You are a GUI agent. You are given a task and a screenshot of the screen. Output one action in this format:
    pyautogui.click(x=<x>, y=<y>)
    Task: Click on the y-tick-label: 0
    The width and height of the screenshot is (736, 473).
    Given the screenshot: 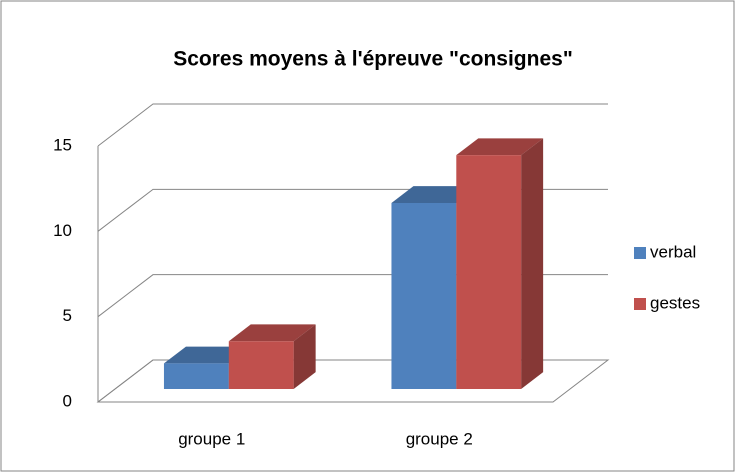 What is the action you would take?
    pyautogui.click(x=67, y=400)
    